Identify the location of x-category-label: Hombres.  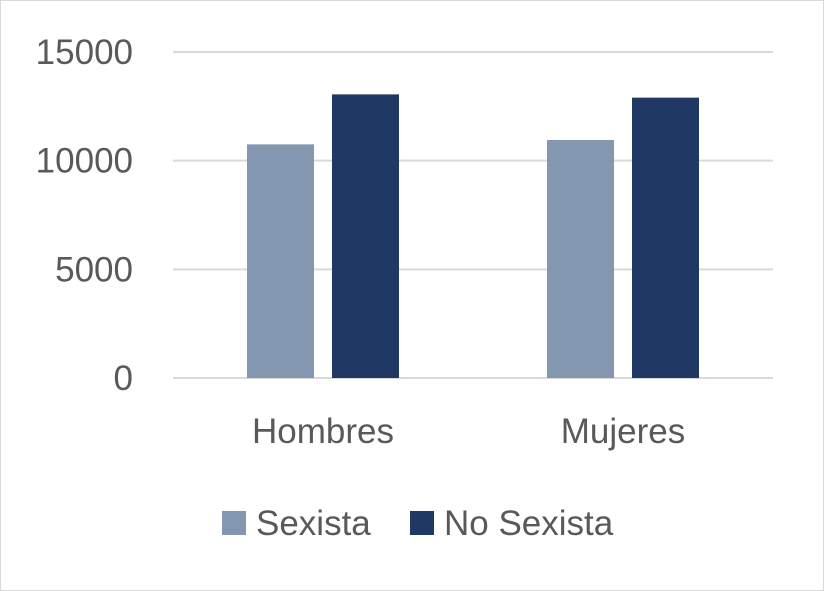
(323, 431).